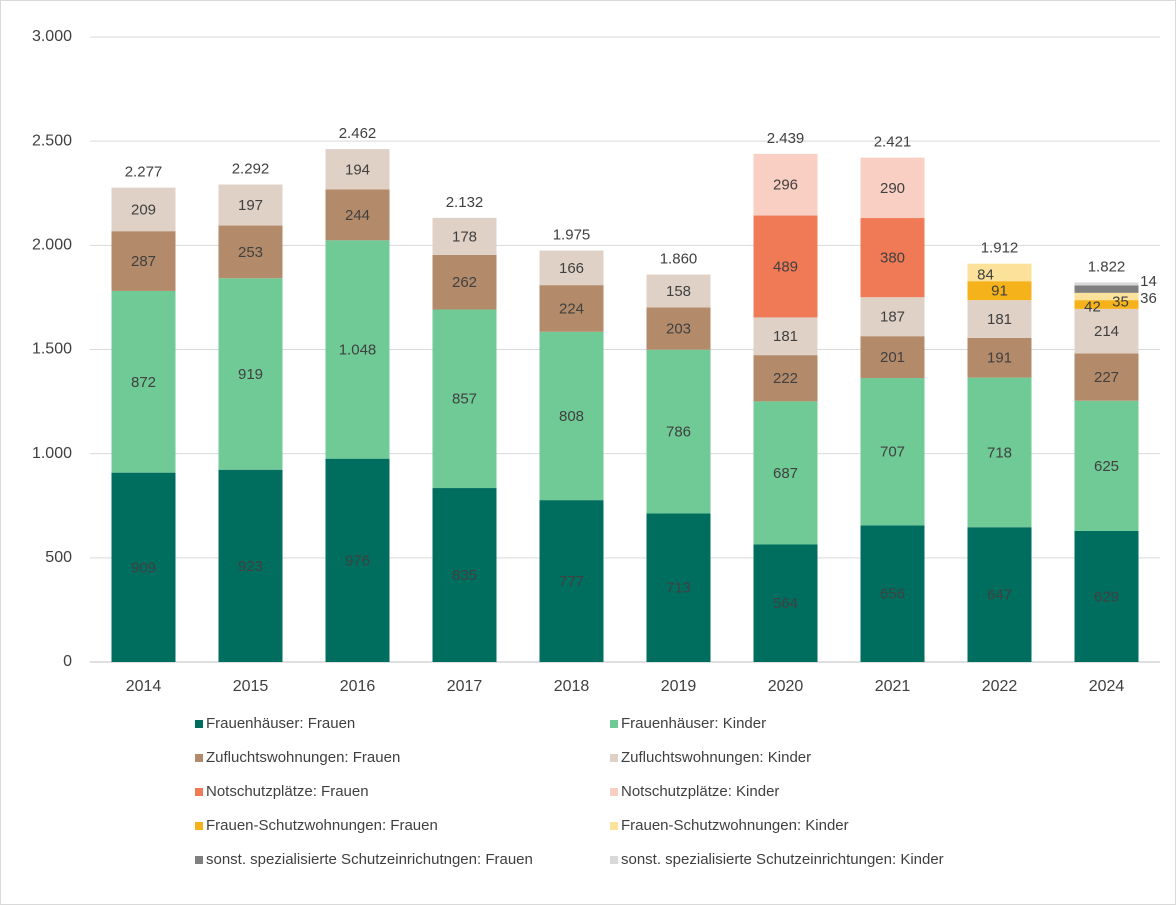 This screenshot has width=1176, height=905. I want to click on data-label: 872, so click(143, 382).